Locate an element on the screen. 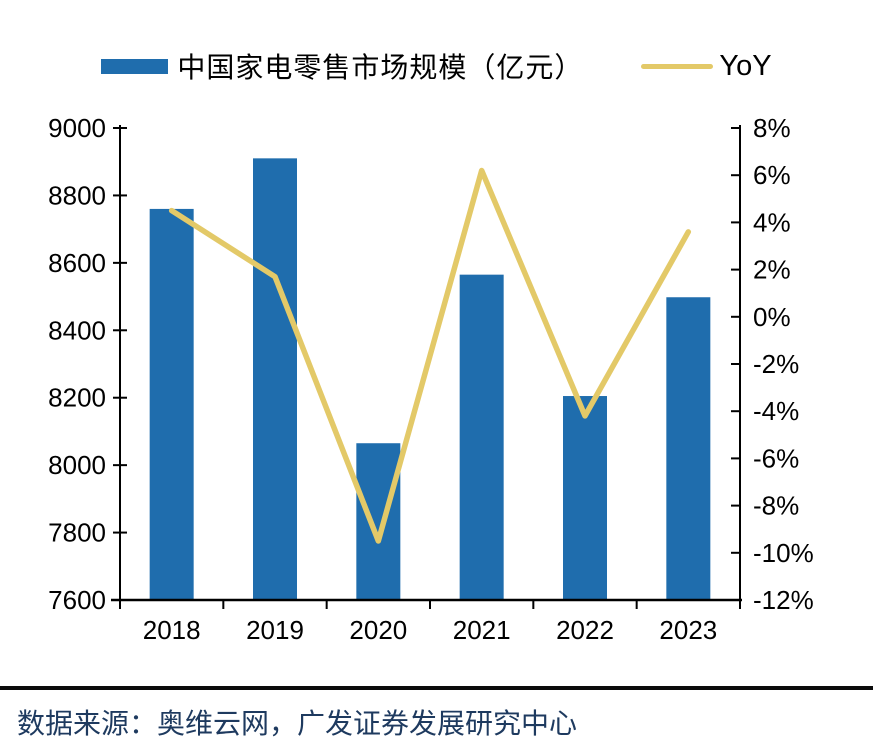  footer-divider-line is located at coordinates (436, 688).